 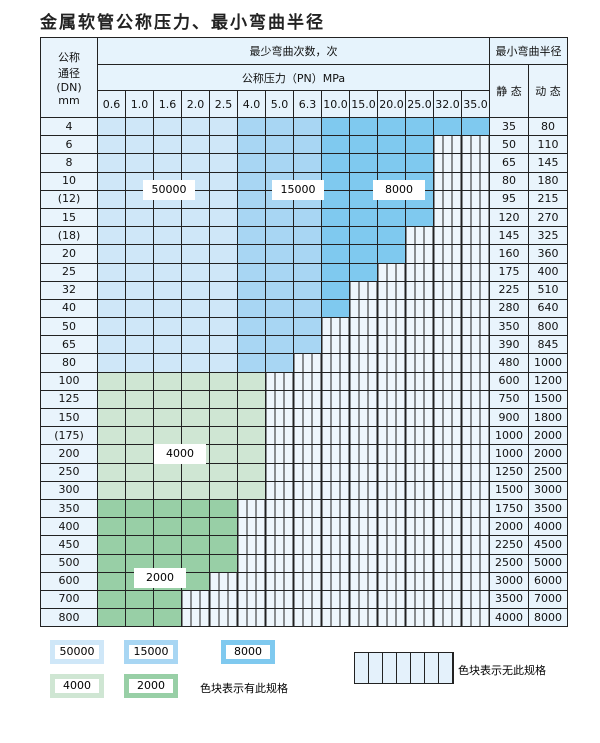 I want to click on static-radius-cell: 2500, so click(x=509, y=563).